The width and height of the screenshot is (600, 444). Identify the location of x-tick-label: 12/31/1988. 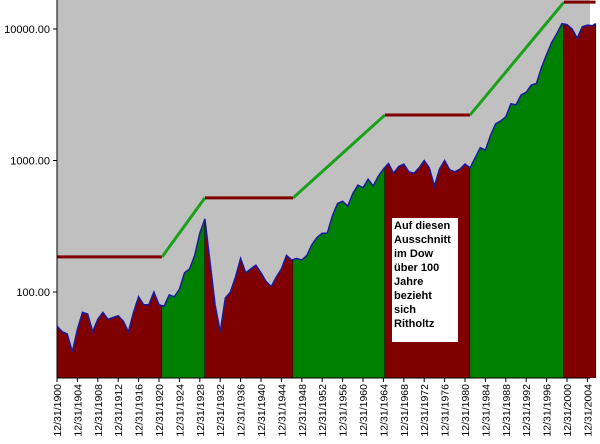
(507, 410).